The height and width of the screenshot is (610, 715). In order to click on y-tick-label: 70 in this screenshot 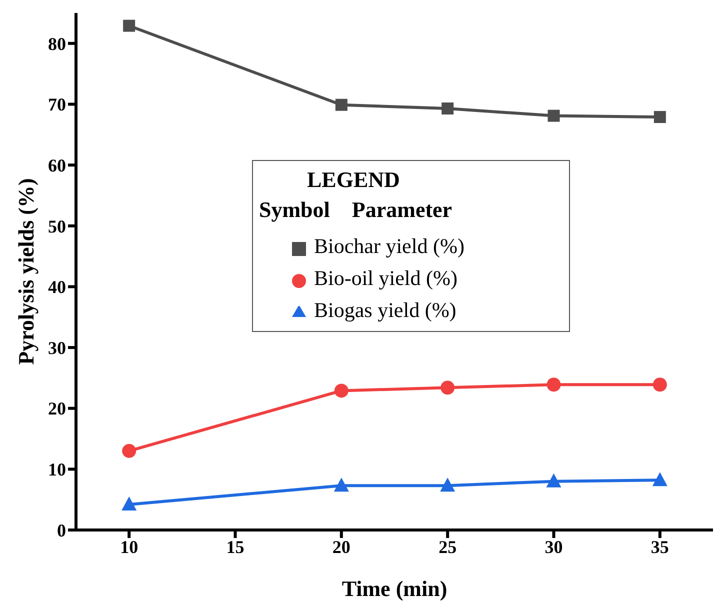, I will do `click(57, 104)`.